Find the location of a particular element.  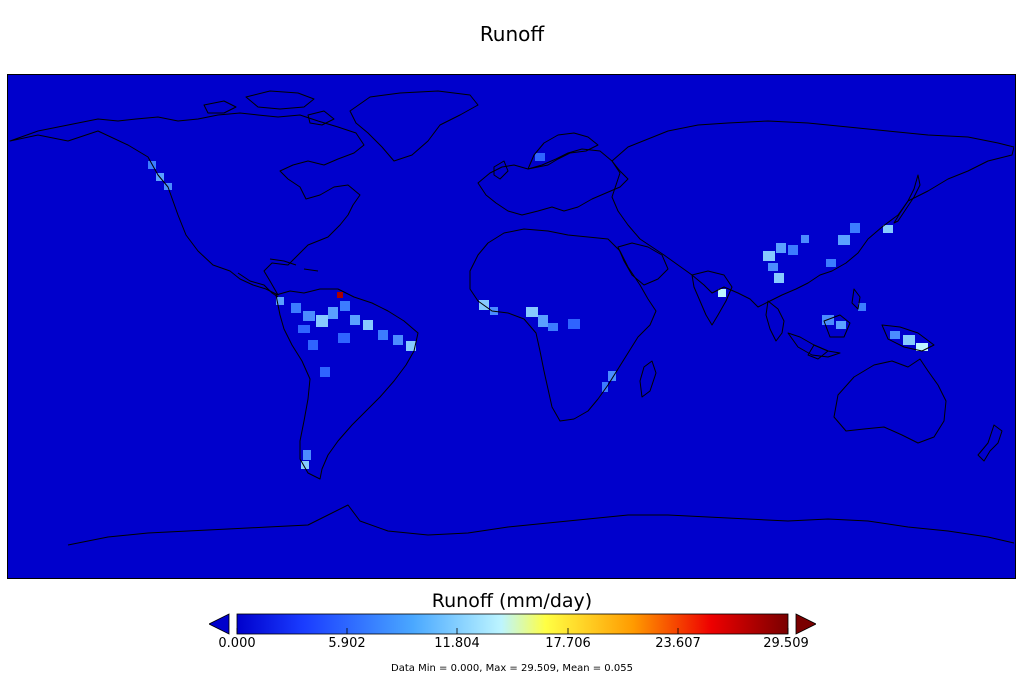

colorbar-min-arrow is located at coordinates (219, 624).